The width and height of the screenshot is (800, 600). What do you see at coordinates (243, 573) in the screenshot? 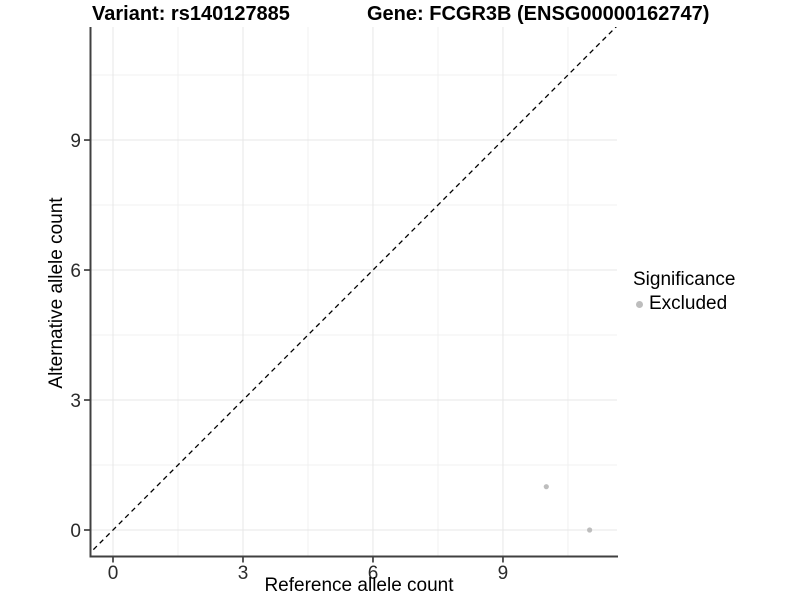
I see `x-tick-label: 3` at bounding box center [243, 573].